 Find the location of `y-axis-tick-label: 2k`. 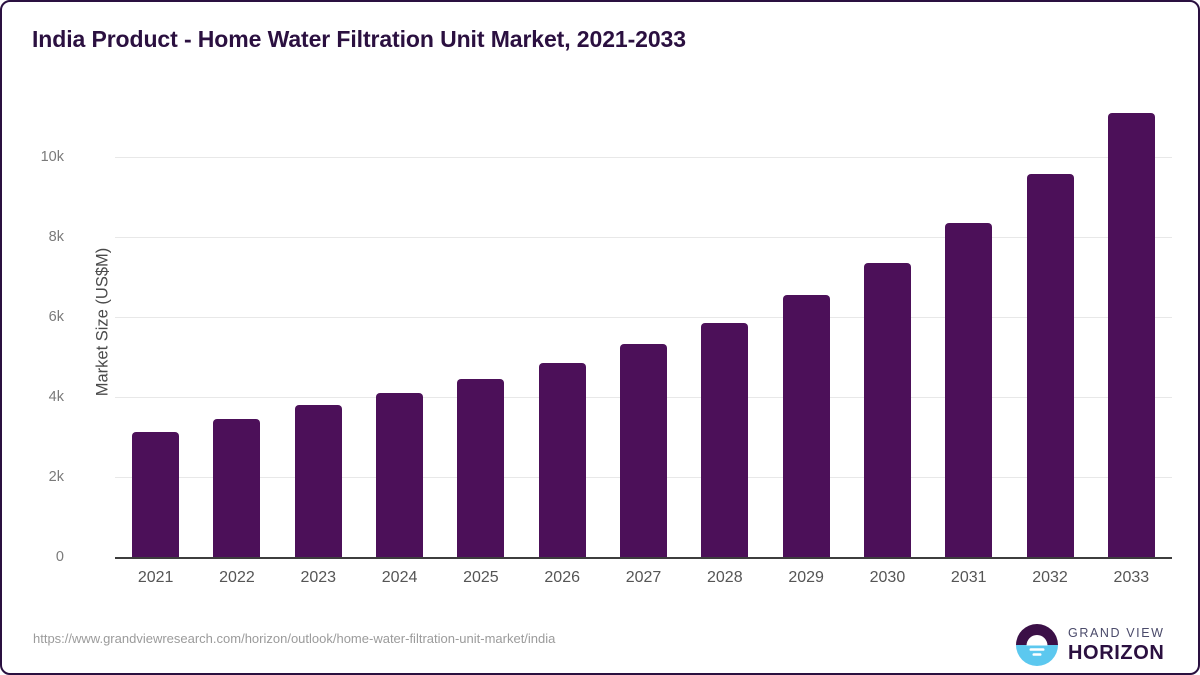

y-axis-tick-label: 2k is located at coordinates (56, 477).